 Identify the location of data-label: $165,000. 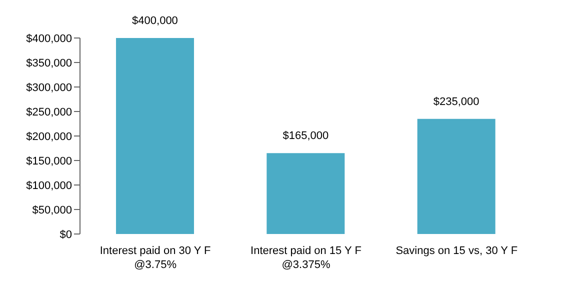
(305, 136).